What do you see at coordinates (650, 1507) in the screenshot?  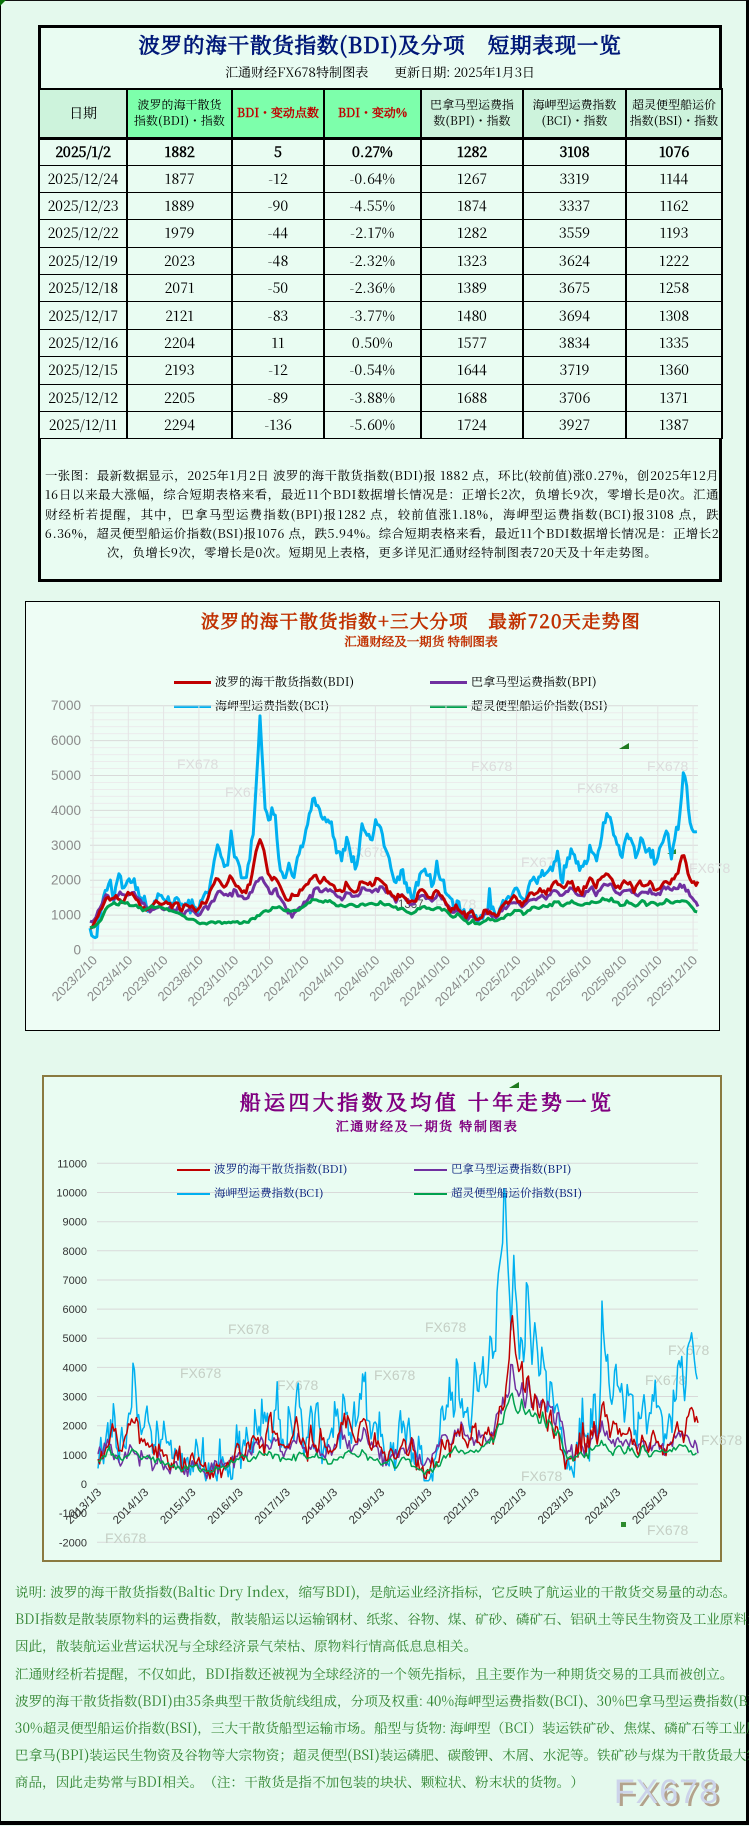 I see `svg-text: 2025/1/3` at bounding box center [650, 1507].